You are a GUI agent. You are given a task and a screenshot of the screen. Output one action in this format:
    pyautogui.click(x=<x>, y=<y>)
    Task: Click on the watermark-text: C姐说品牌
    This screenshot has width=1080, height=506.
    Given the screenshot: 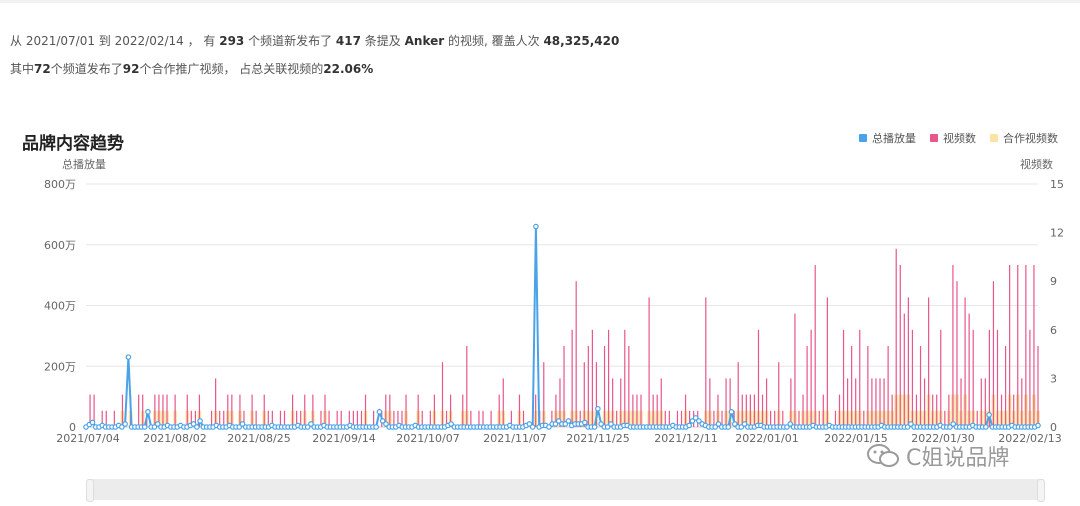 What is the action you would take?
    pyautogui.click(x=958, y=458)
    